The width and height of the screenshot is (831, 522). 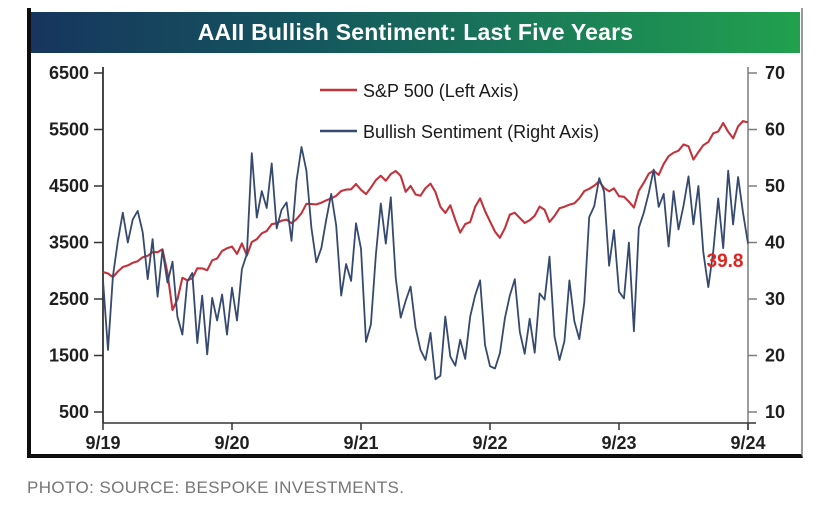 What do you see at coordinates (747, 443) in the screenshot?
I see `x-axis-tick-label: 9/24` at bounding box center [747, 443].